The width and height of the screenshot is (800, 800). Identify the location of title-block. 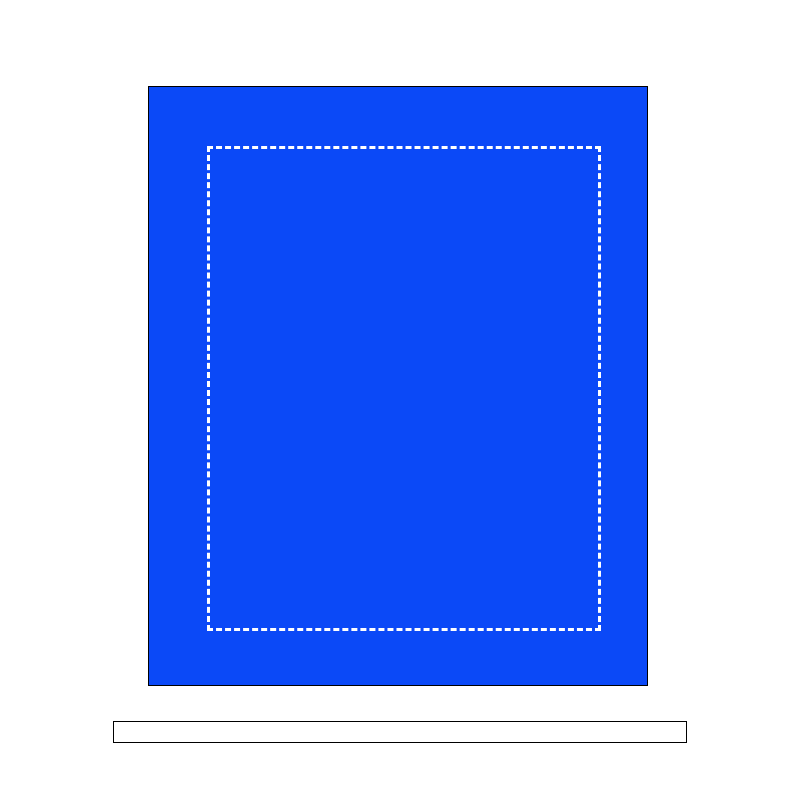
(400, 8).